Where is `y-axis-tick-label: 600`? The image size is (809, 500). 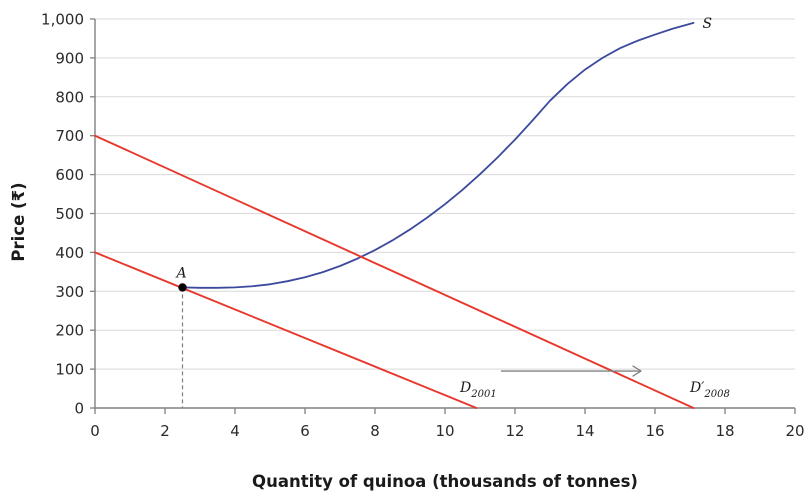 y-axis-tick-label: 600 is located at coordinates (69, 175).